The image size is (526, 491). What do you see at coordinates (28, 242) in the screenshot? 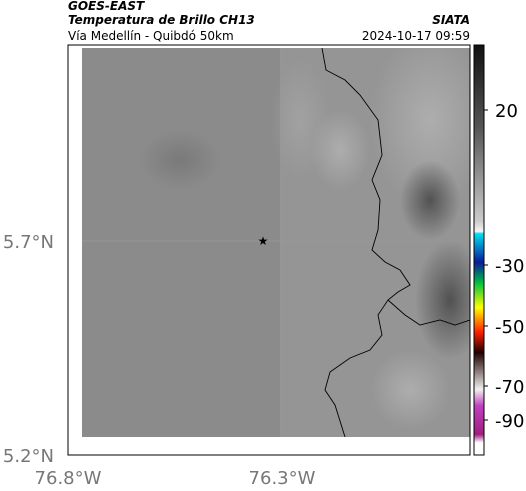
I see `lat-label: 5.7°N` at bounding box center [28, 242].